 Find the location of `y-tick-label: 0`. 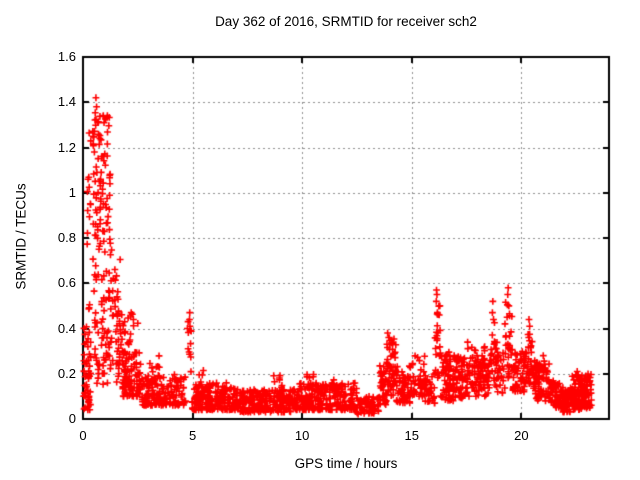

y-tick-label: 0 is located at coordinates (72, 418).